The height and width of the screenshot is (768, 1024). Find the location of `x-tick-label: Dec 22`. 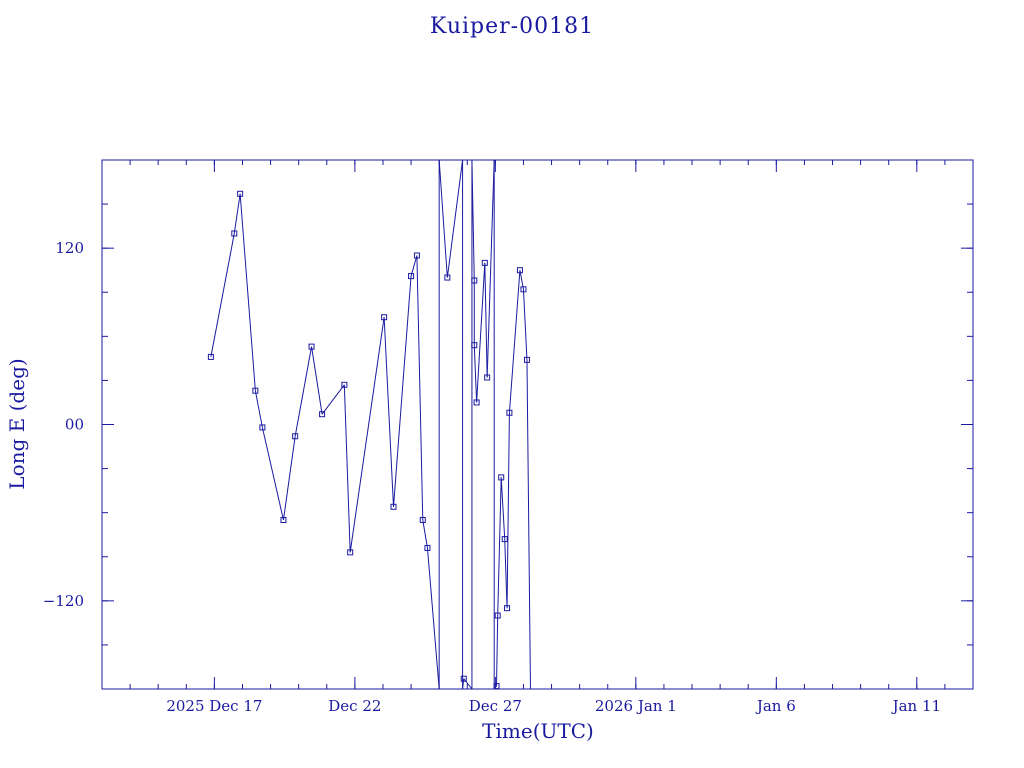

x-tick-label: Dec 22 is located at coordinates (354, 706).